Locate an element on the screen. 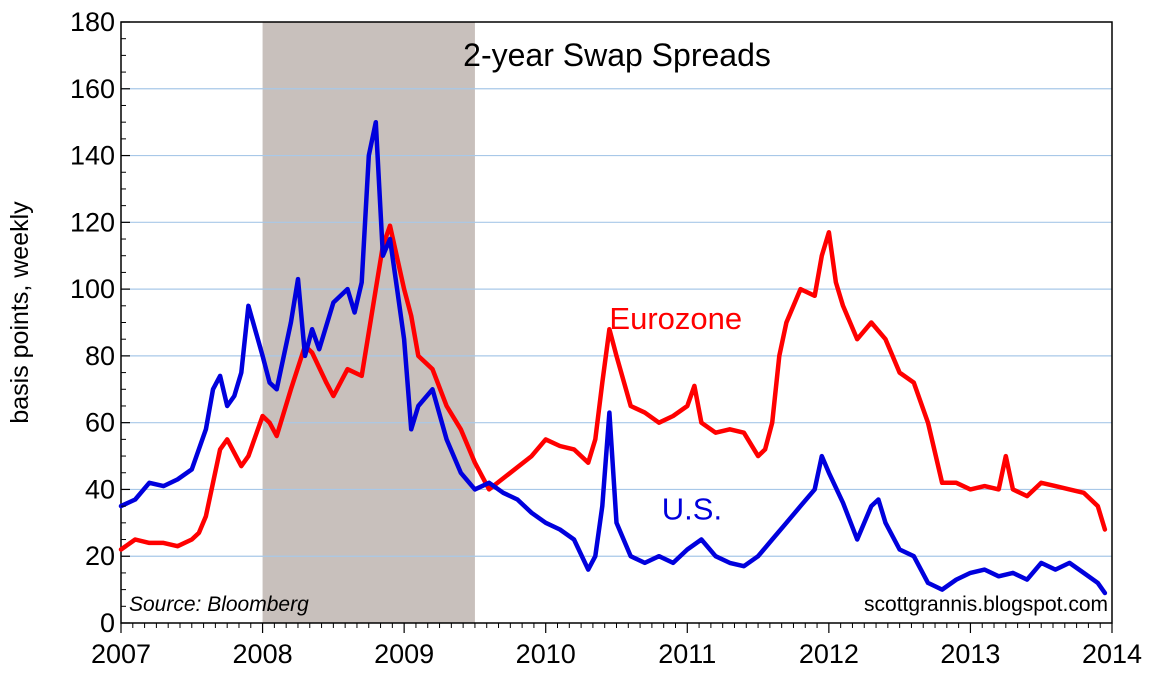 This screenshot has width=1160, height=682. source-note: Source: Bloomberg is located at coordinates (219, 604).